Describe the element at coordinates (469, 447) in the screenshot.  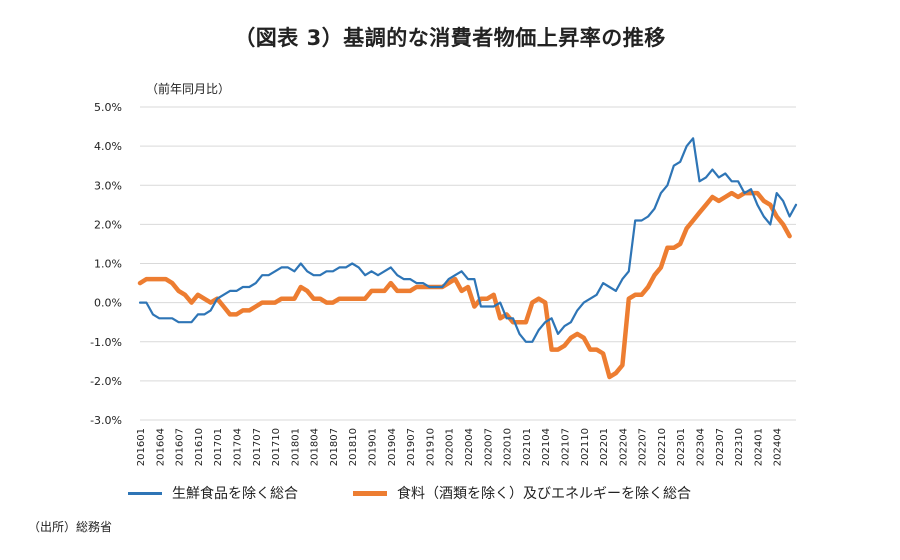
I see `x-tick-label: 202004` at that location.